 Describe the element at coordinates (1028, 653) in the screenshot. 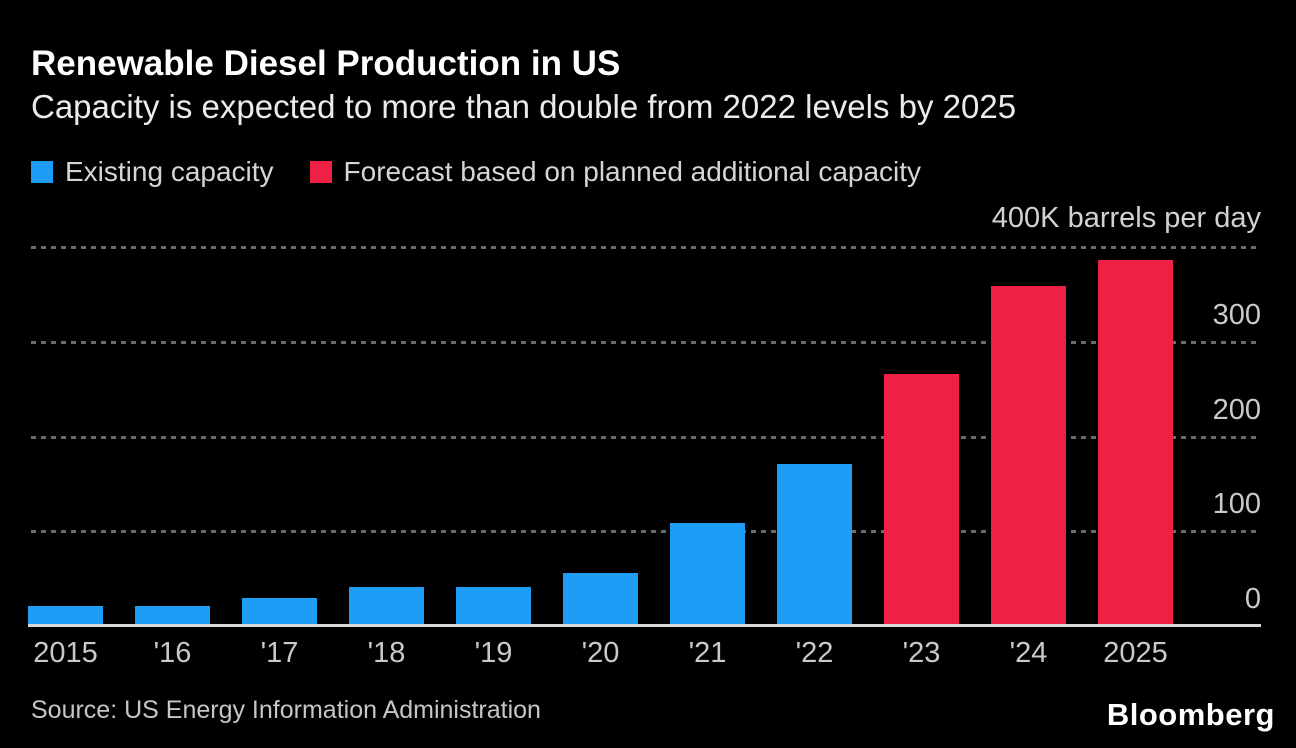

I see `x-tick-24: '24` at that location.